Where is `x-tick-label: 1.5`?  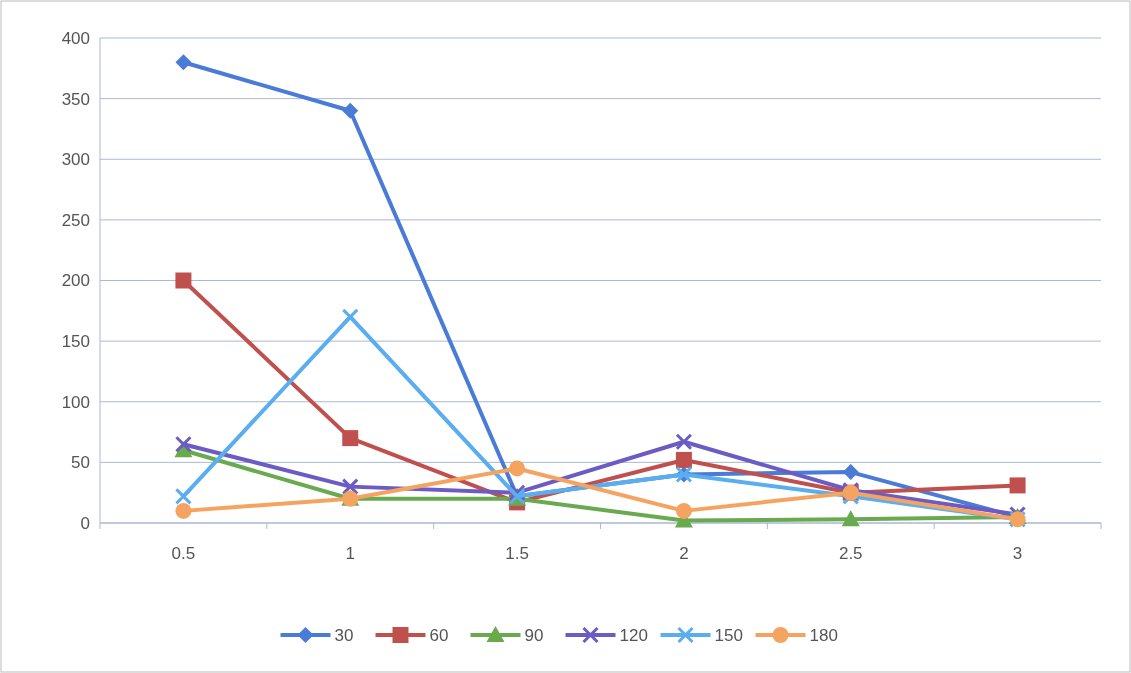 x-tick-label: 1.5 is located at coordinates (517, 553).